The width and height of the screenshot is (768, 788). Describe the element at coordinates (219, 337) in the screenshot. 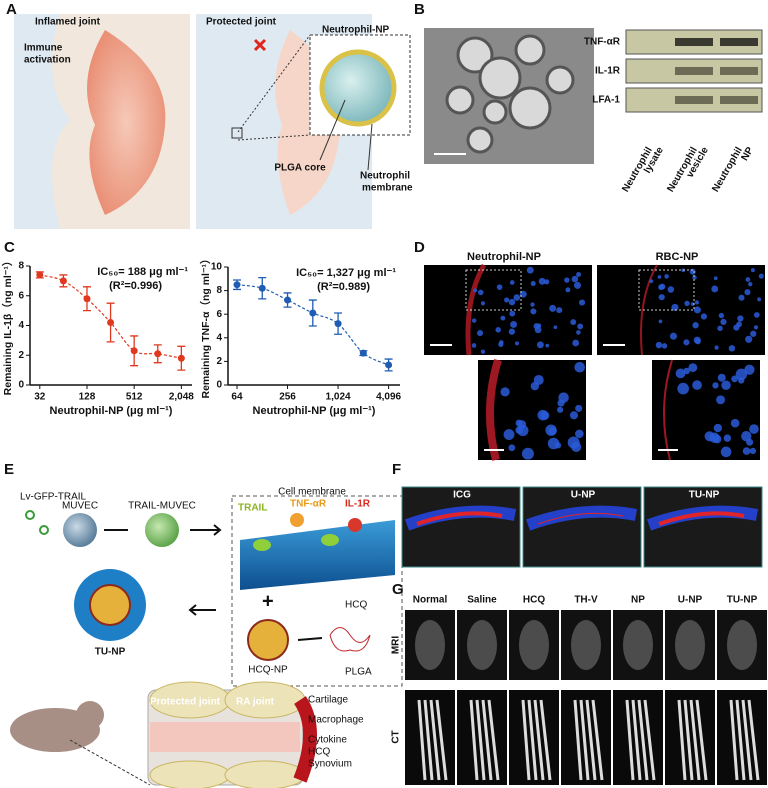

I see `y-tick-label: 4` at that location.